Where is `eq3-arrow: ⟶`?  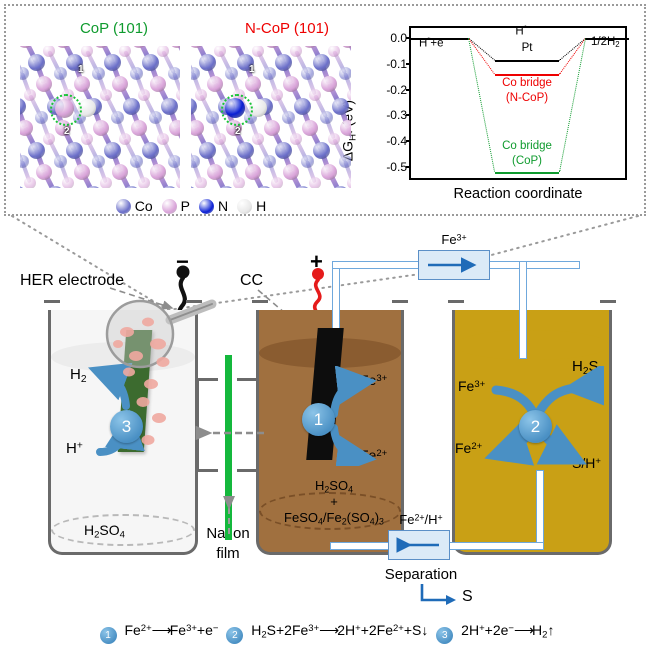 eq3-arrow: ⟶ is located at coordinates (523, 630).